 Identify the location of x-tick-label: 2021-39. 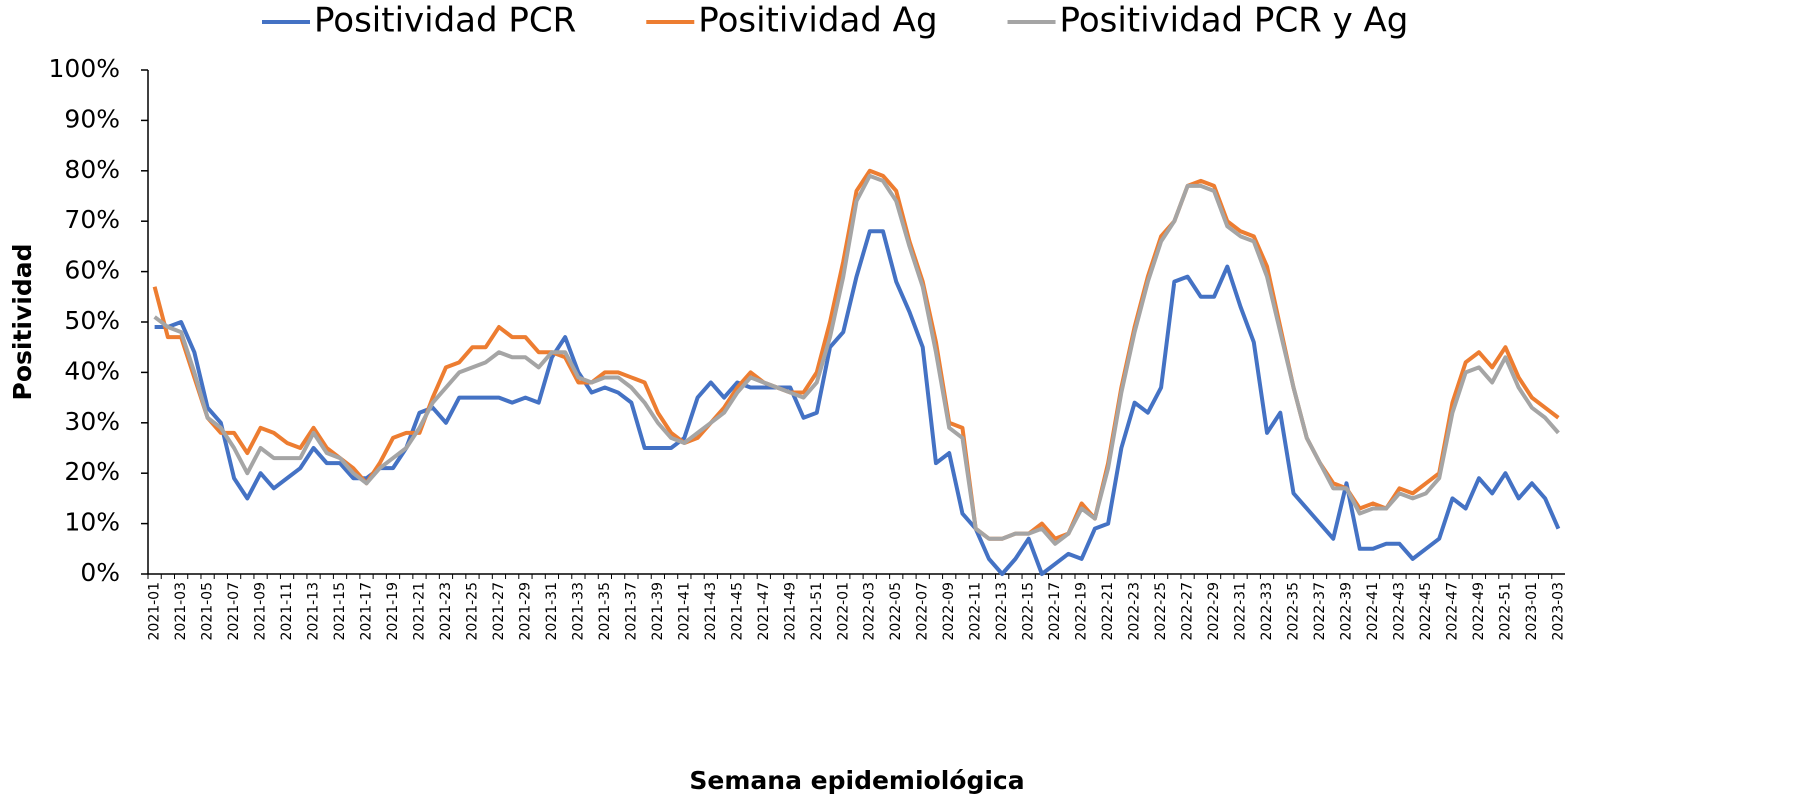
(658, 611).